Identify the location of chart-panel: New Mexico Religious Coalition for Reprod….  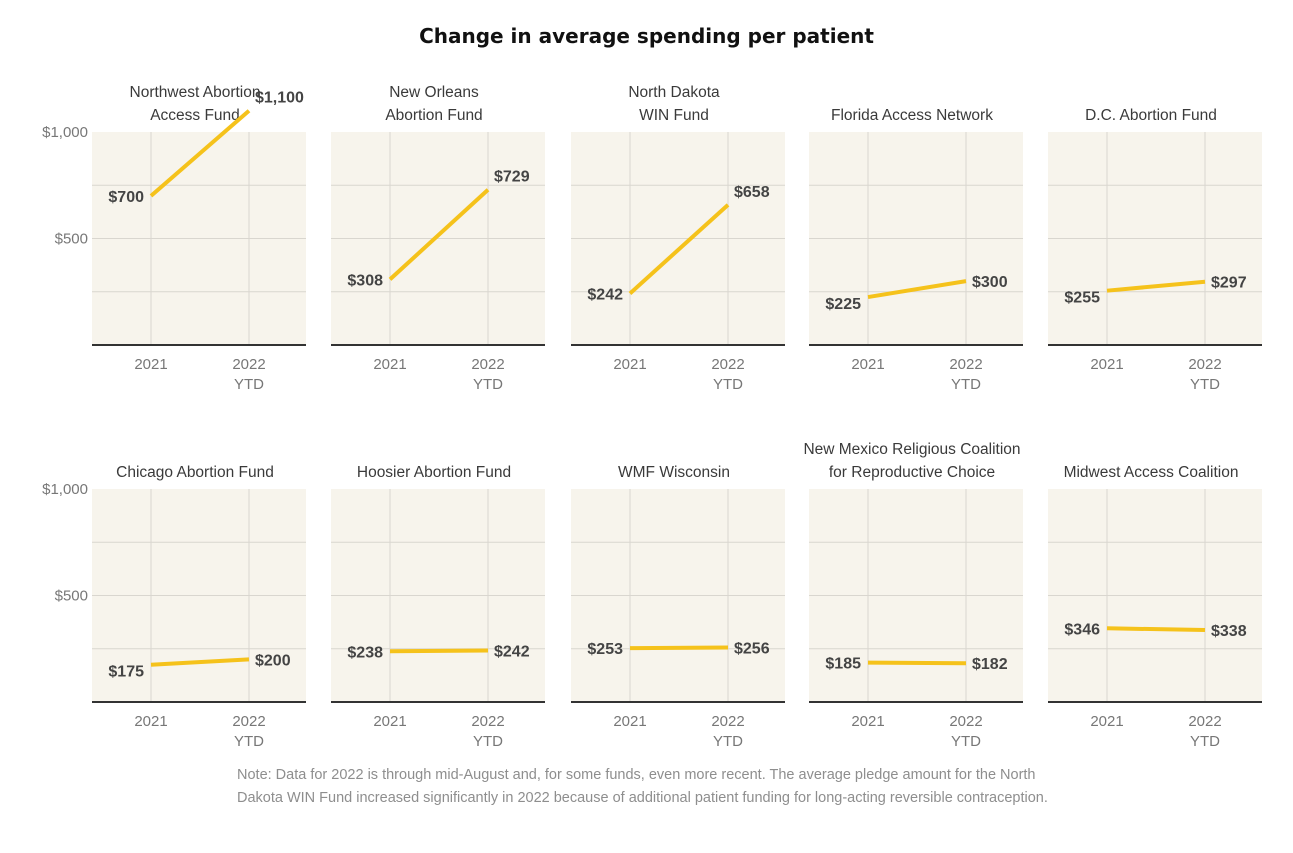
(913, 595).